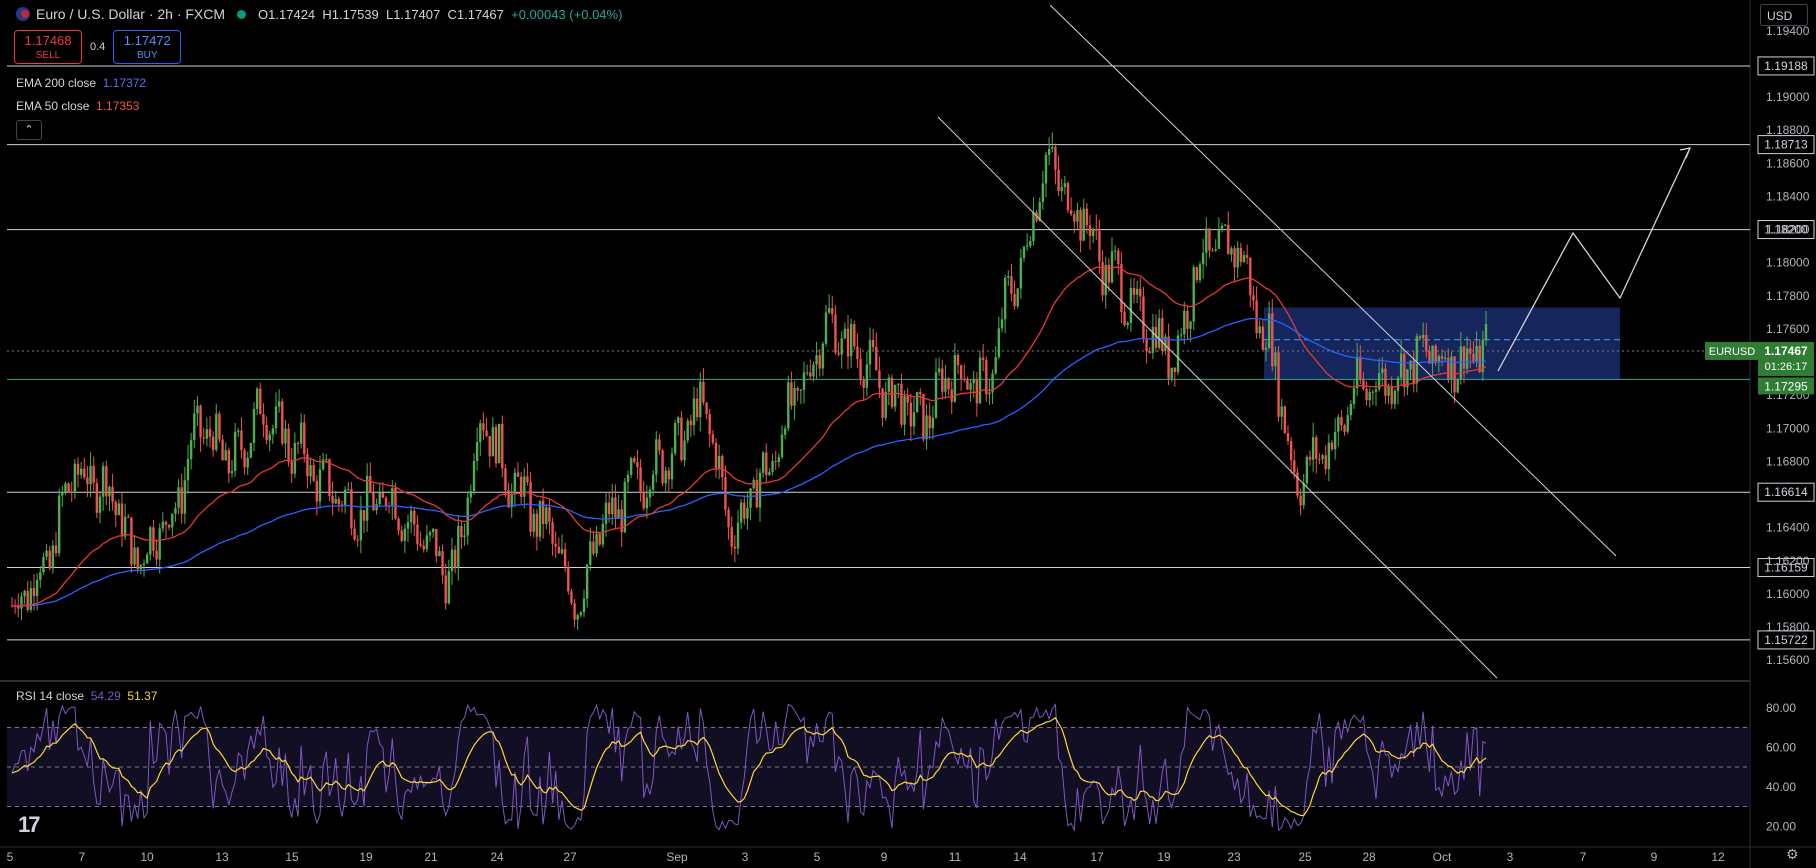  I want to click on rsi-ma-line, so click(749, 767).